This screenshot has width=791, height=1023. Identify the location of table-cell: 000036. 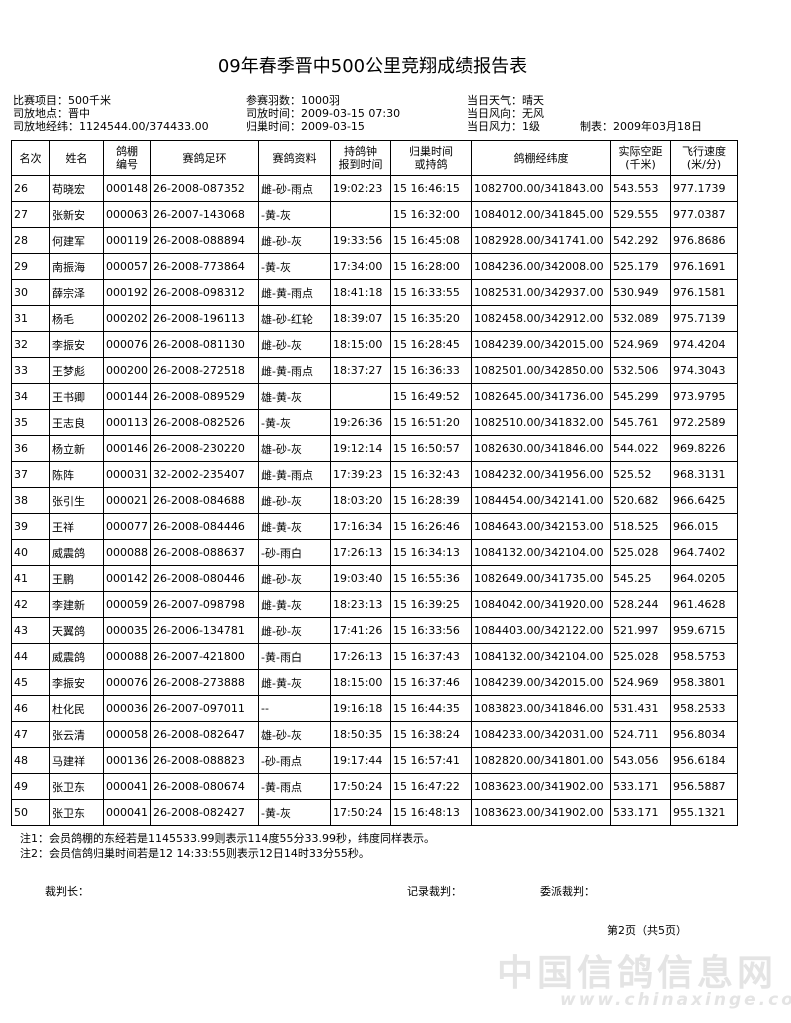
(127, 708).